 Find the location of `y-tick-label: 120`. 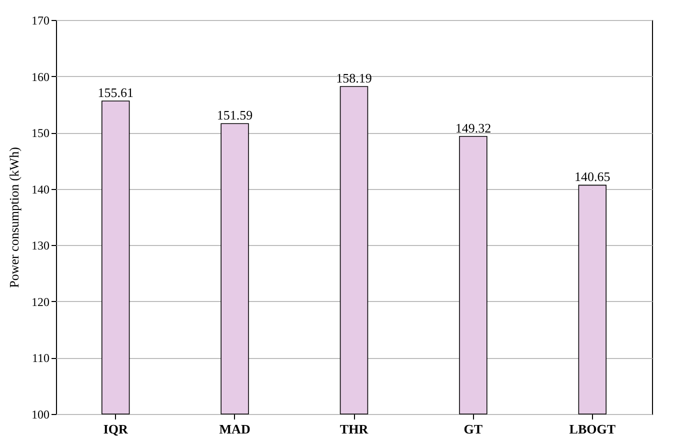

y-tick-label: 120 is located at coordinates (41, 301).